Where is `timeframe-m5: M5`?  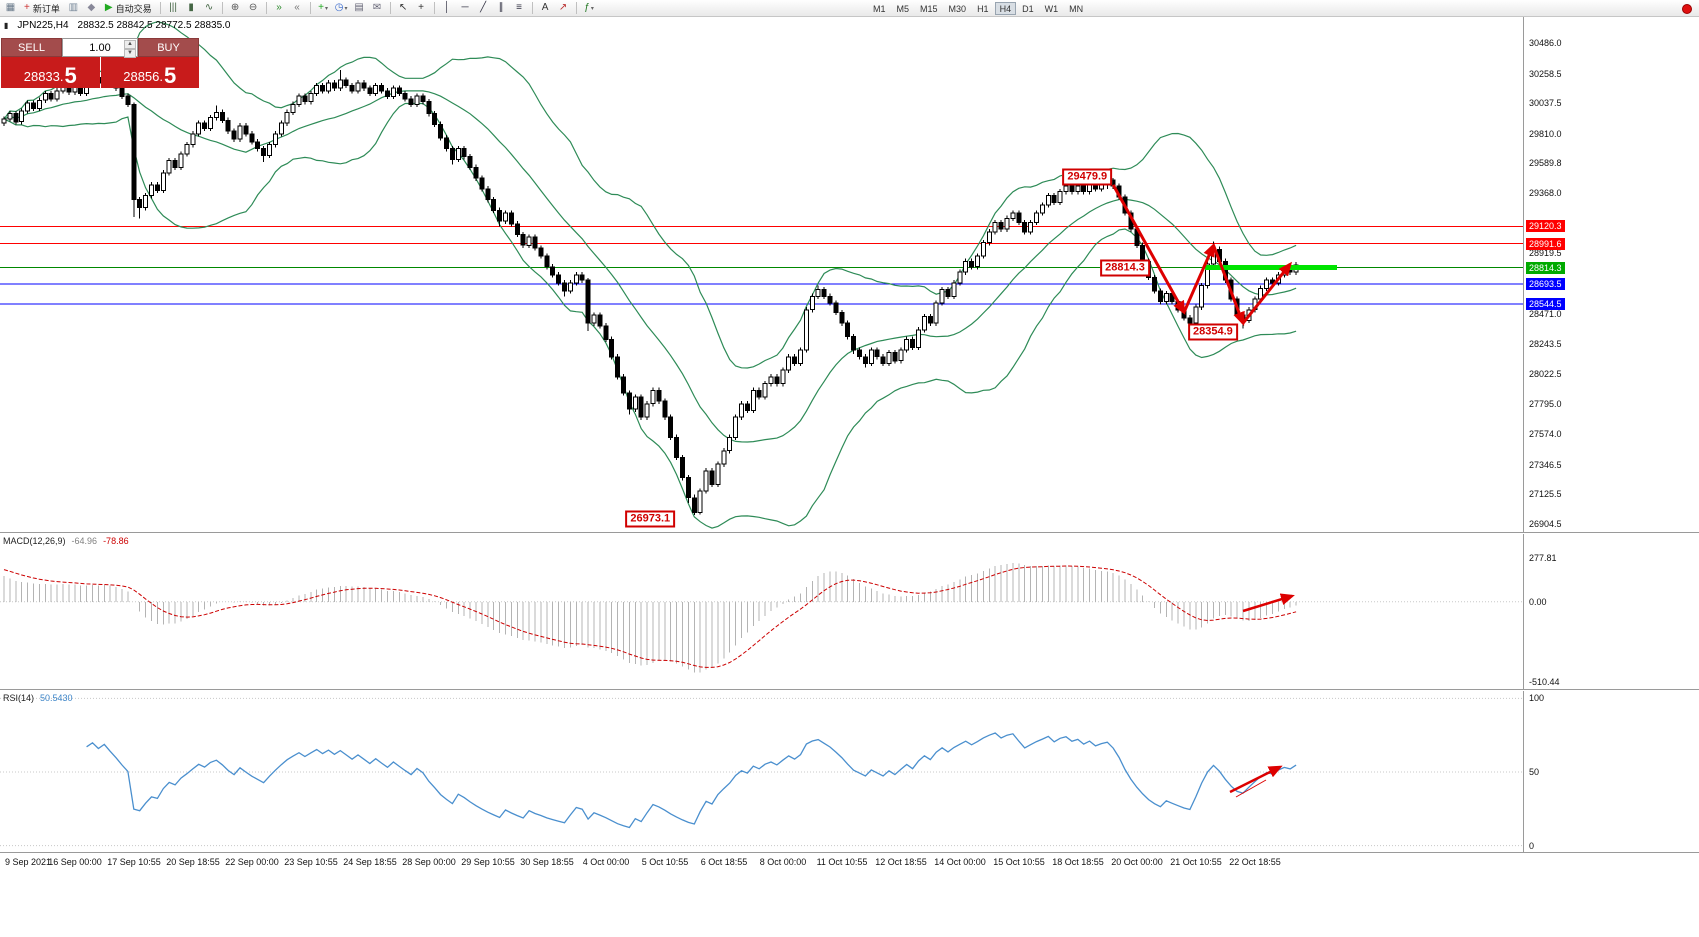
timeframe-m5: M5 is located at coordinates (903, 8).